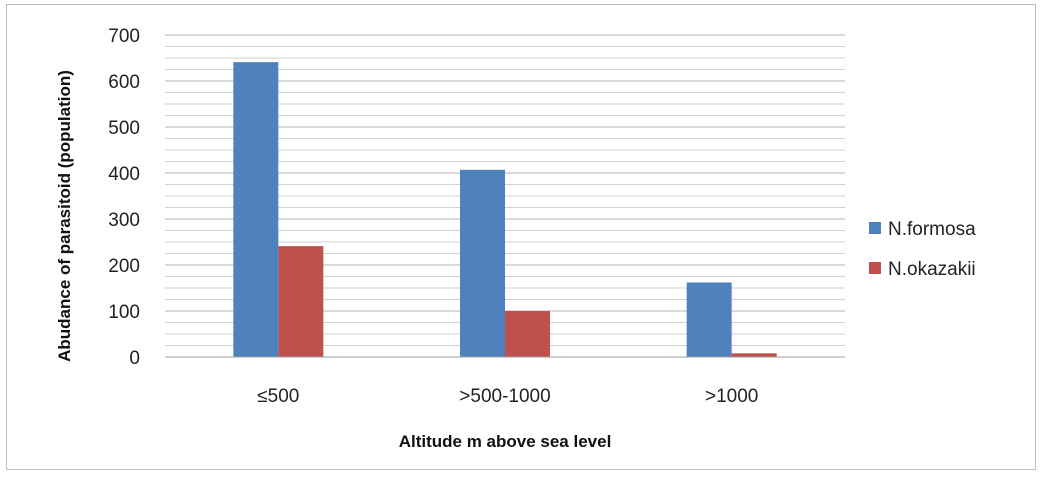  I want to click on x-tick-labels: ≤500 >500-1000 >1000, so click(507, 396).